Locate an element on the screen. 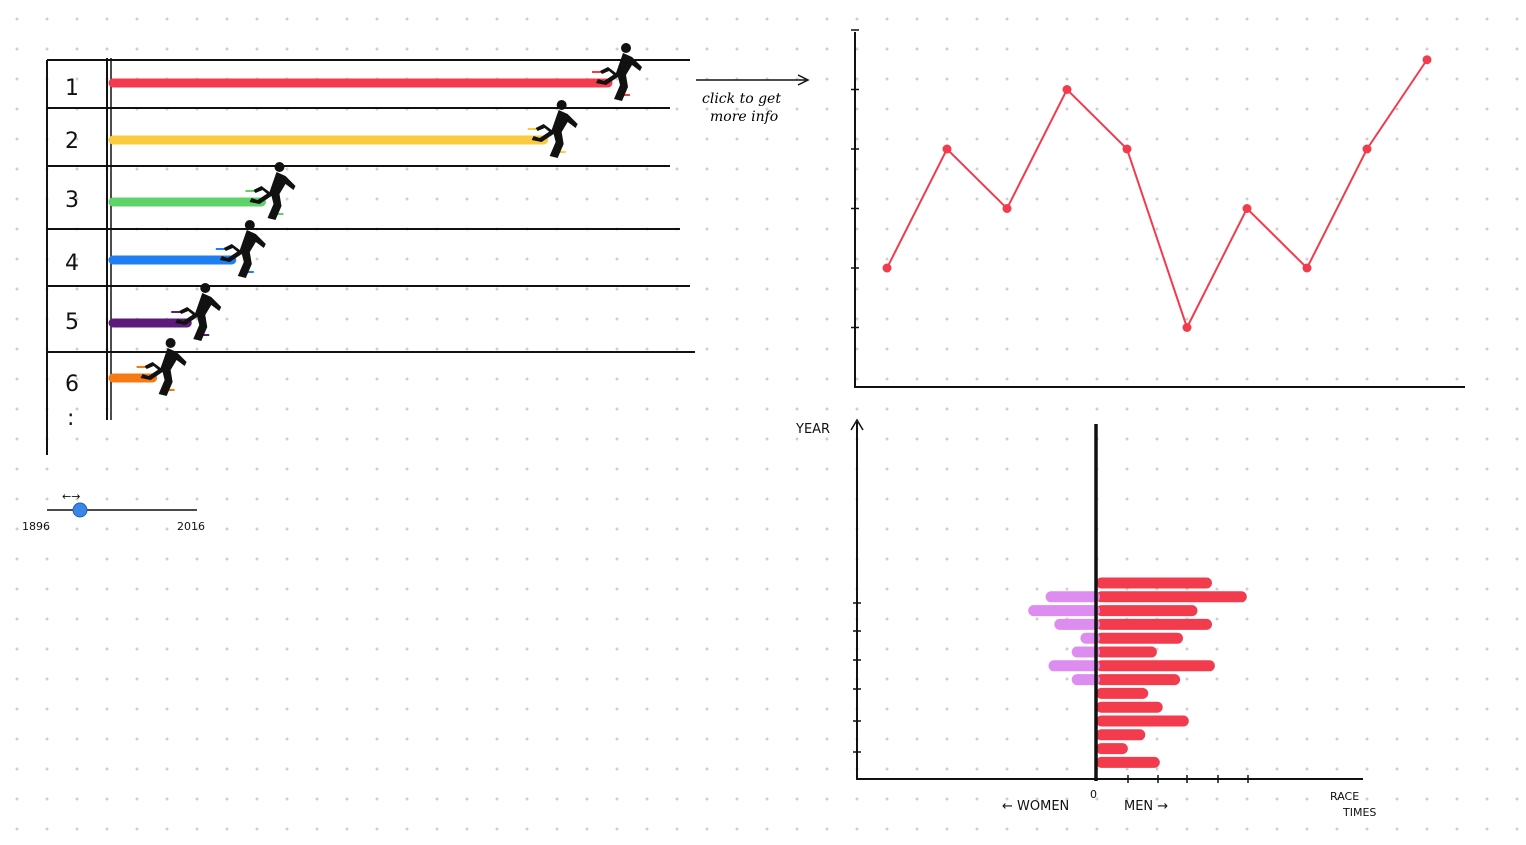  zero-label: 0 is located at coordinates (1093, 794).